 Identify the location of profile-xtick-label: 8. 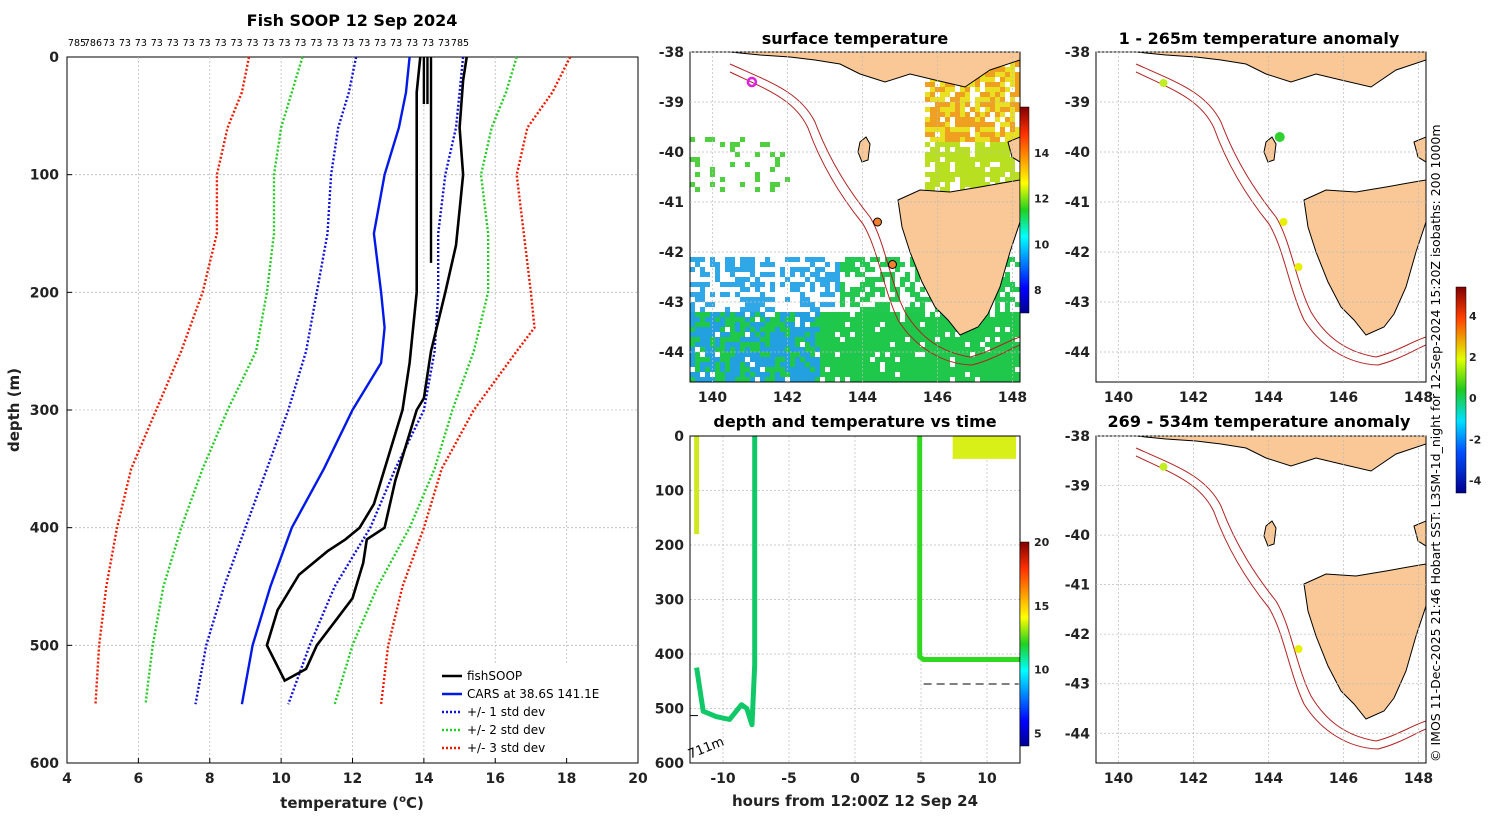
(210, 779).